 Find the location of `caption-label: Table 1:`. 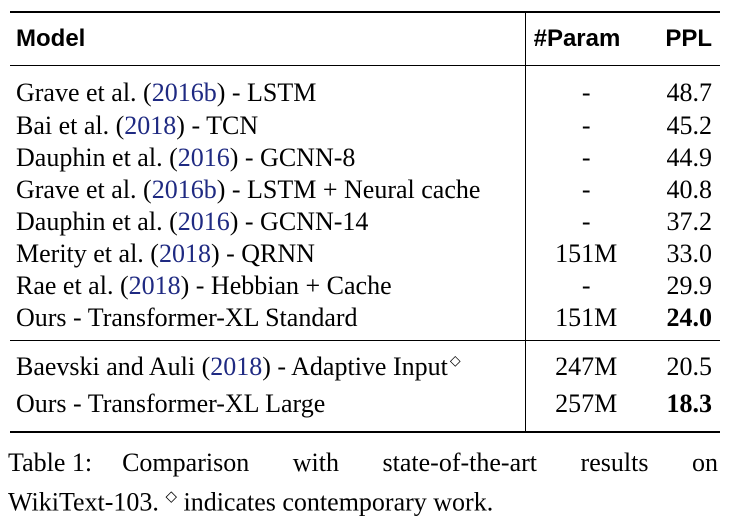

caption-label: Table 1: is located at coordinates (50, 462).